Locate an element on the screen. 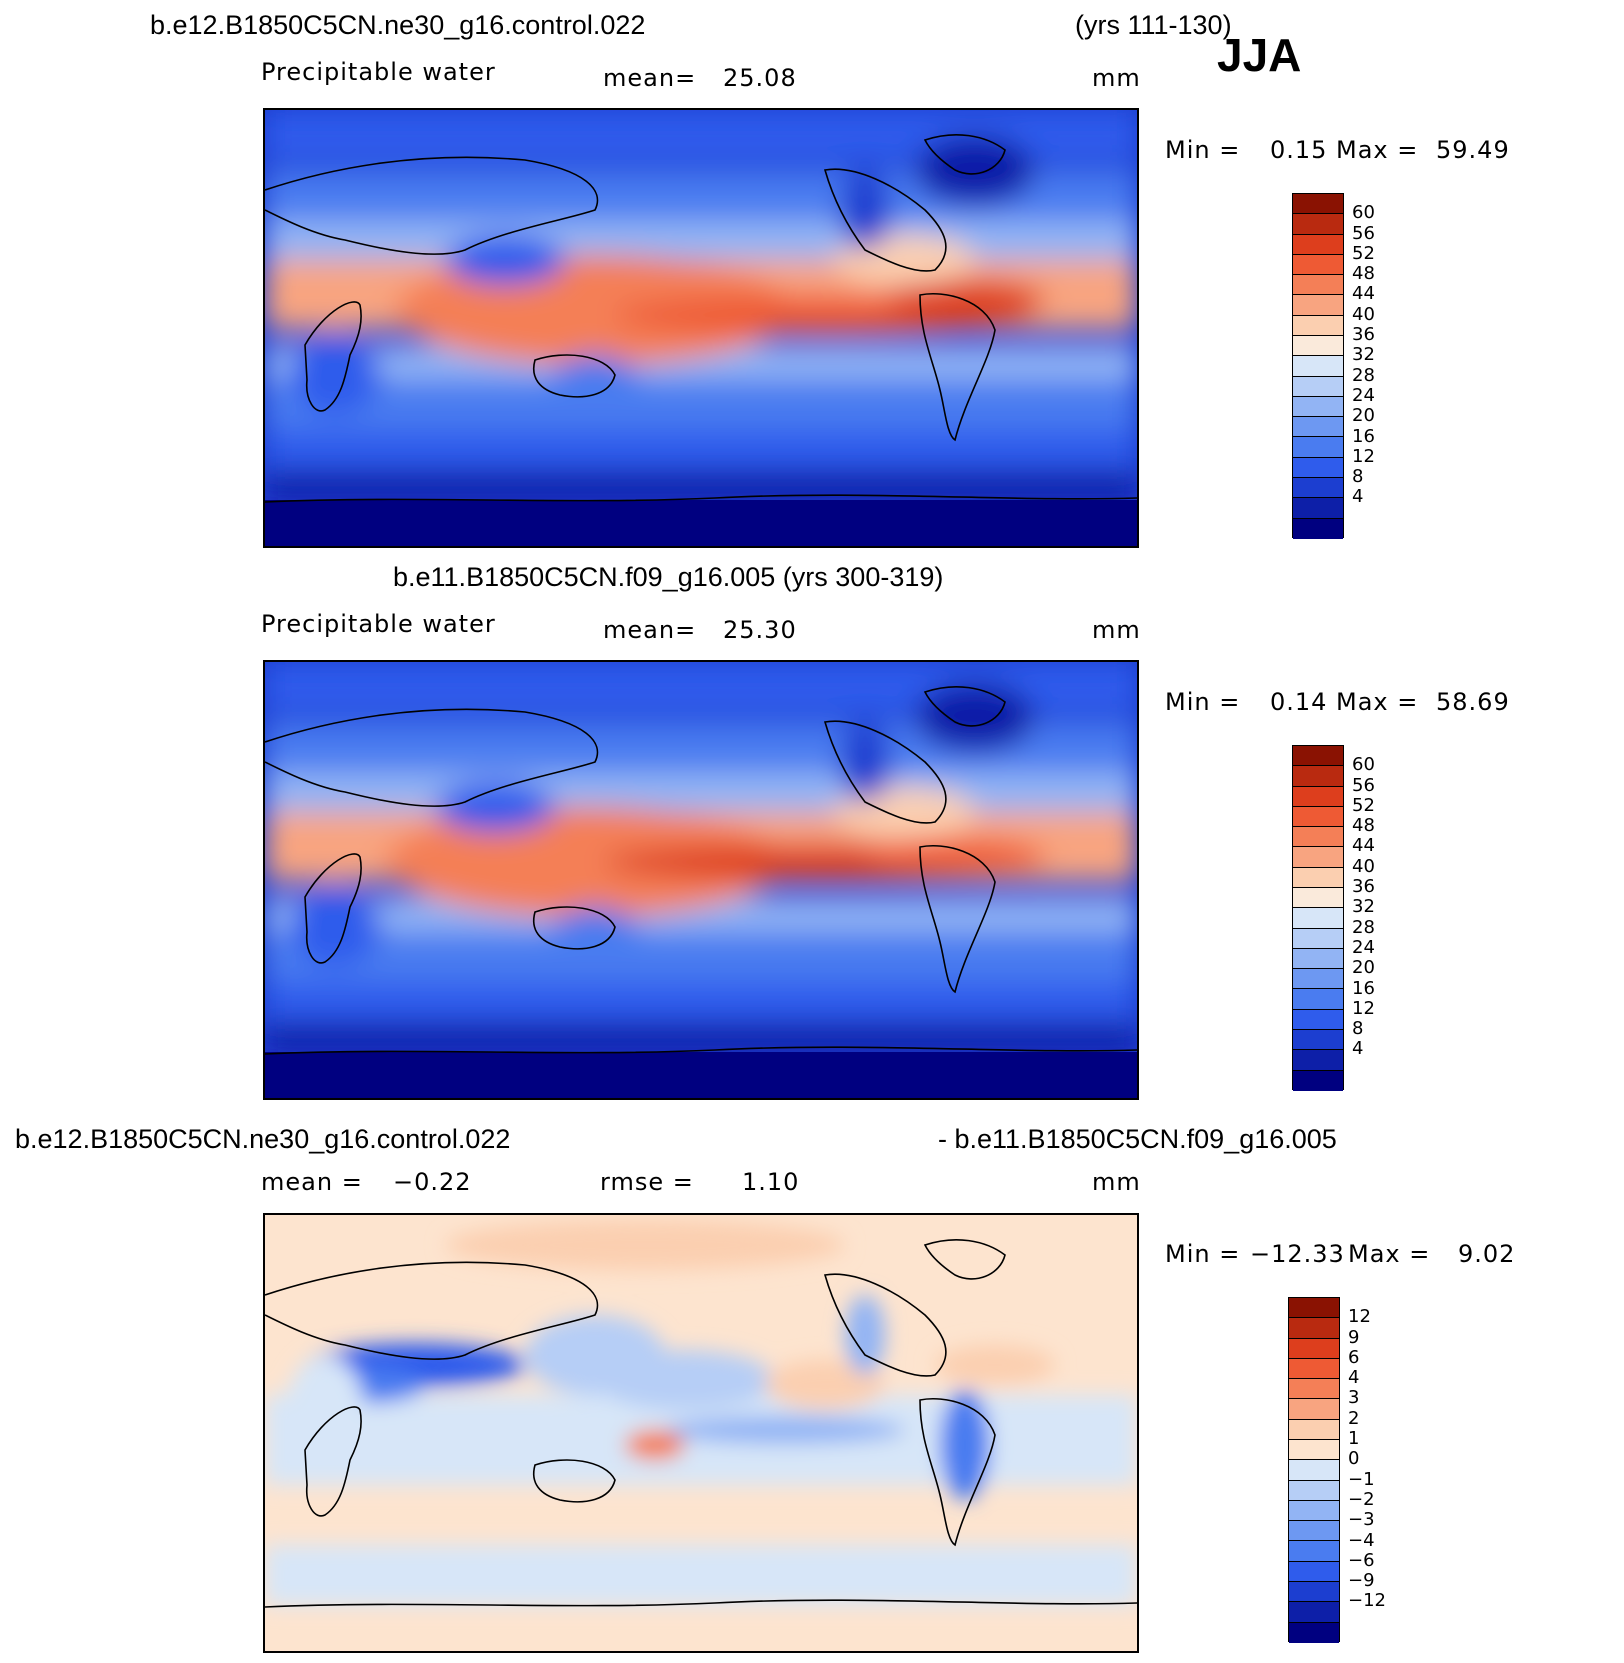 Image resolution: width=1624 pixels, height=1663 pixels. panel3-rmse-value: 1.10 is located at coordinates (771, 1182).